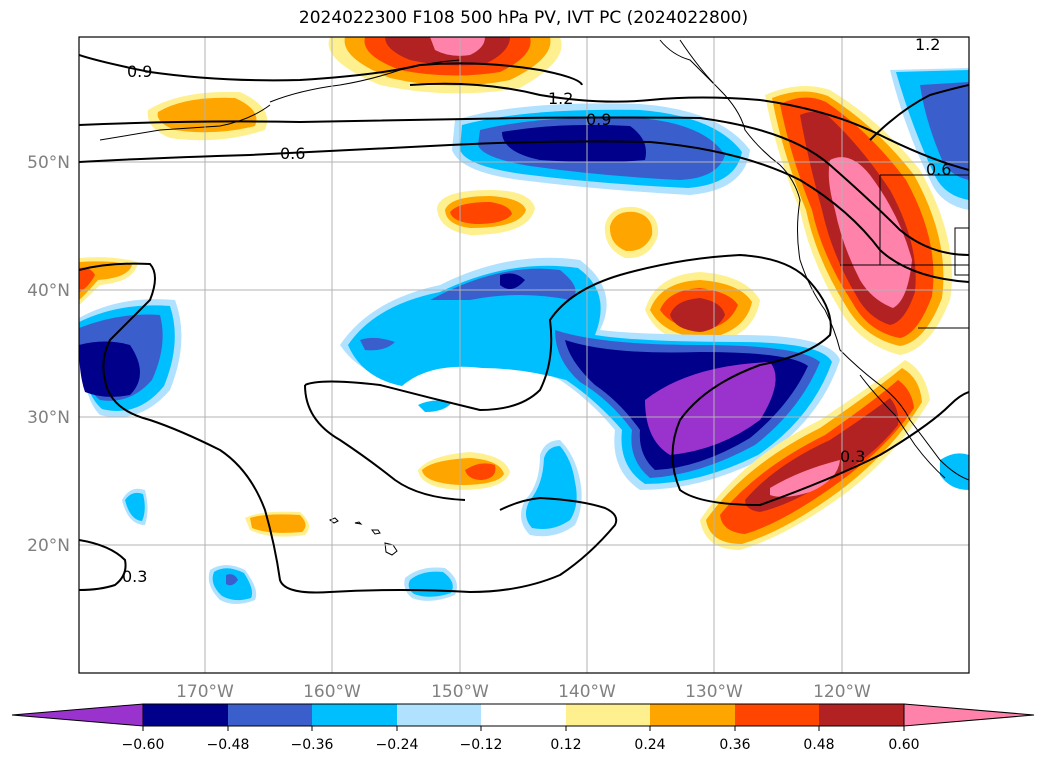 This screenshot has height=765, width=1047. I want to click on contour-0.3-sw, so click(103, 565).